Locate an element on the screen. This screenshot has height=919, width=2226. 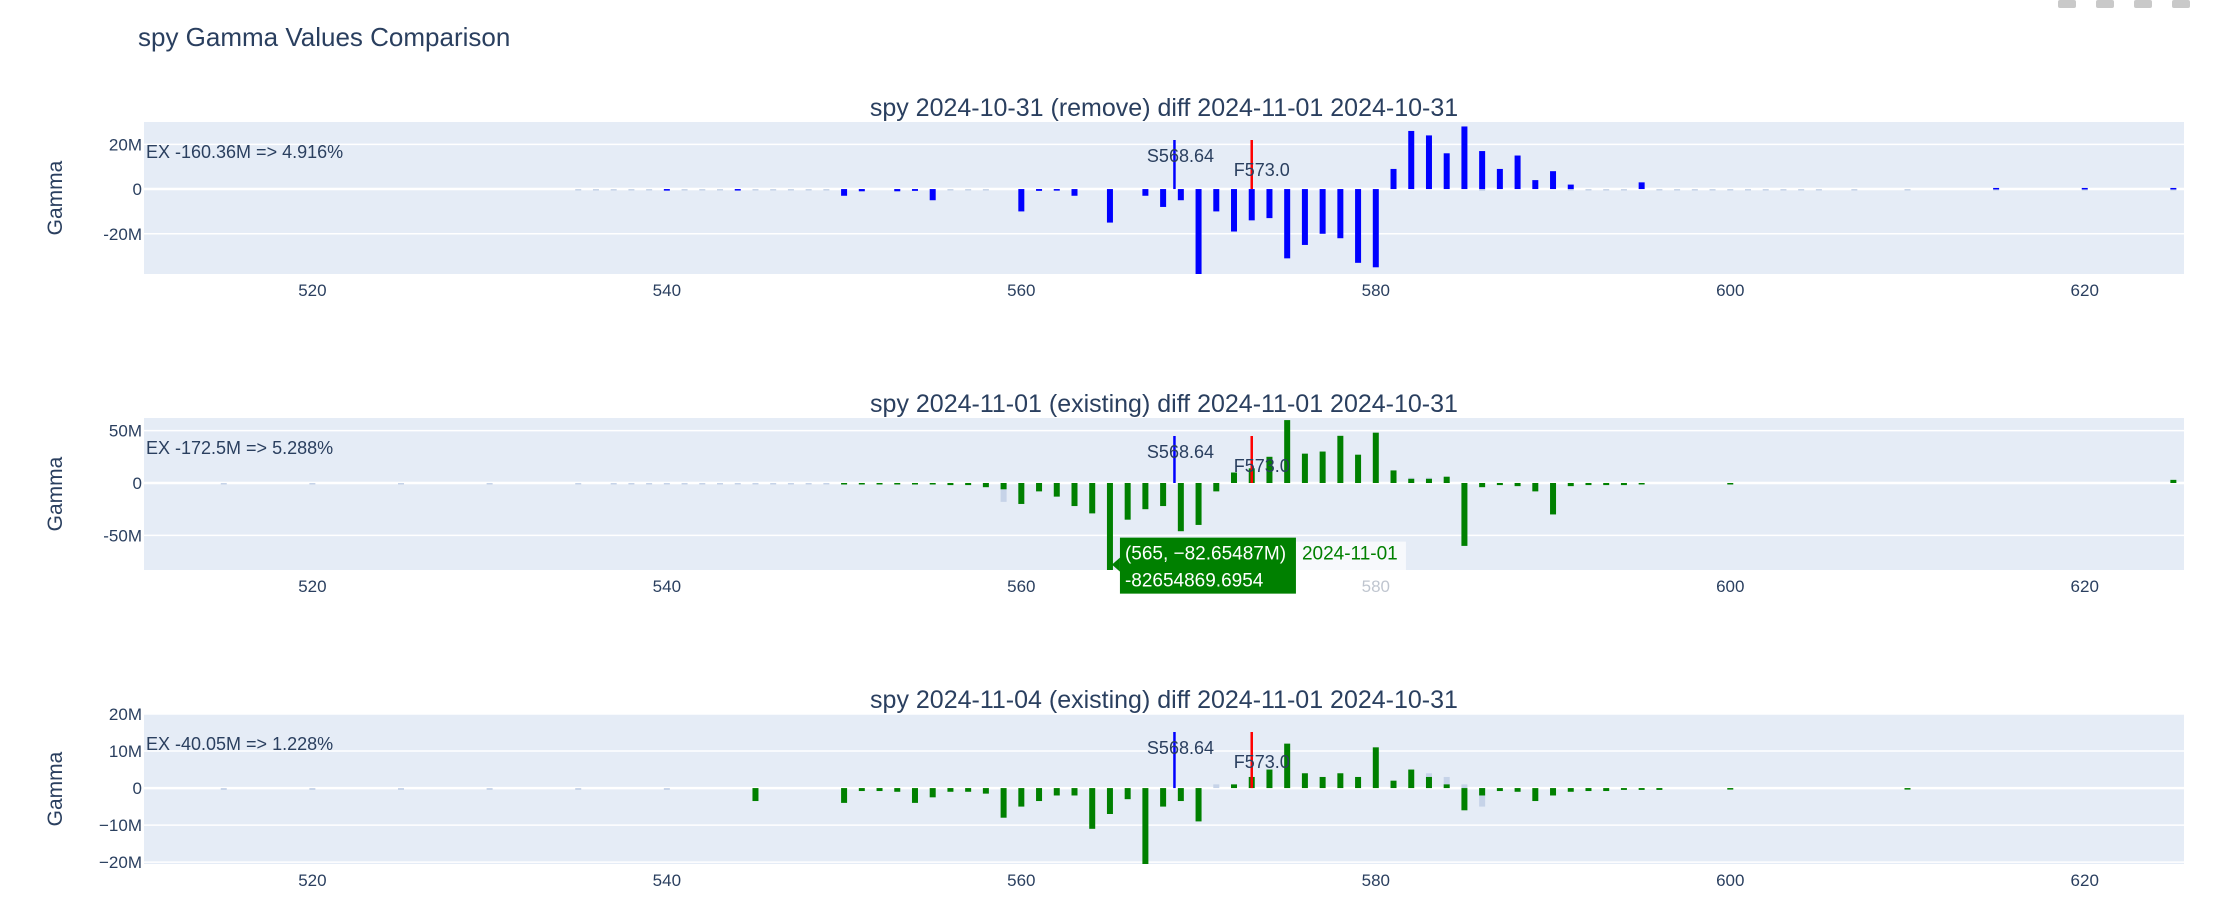
download-icon is located at coordinates (2181, 4).